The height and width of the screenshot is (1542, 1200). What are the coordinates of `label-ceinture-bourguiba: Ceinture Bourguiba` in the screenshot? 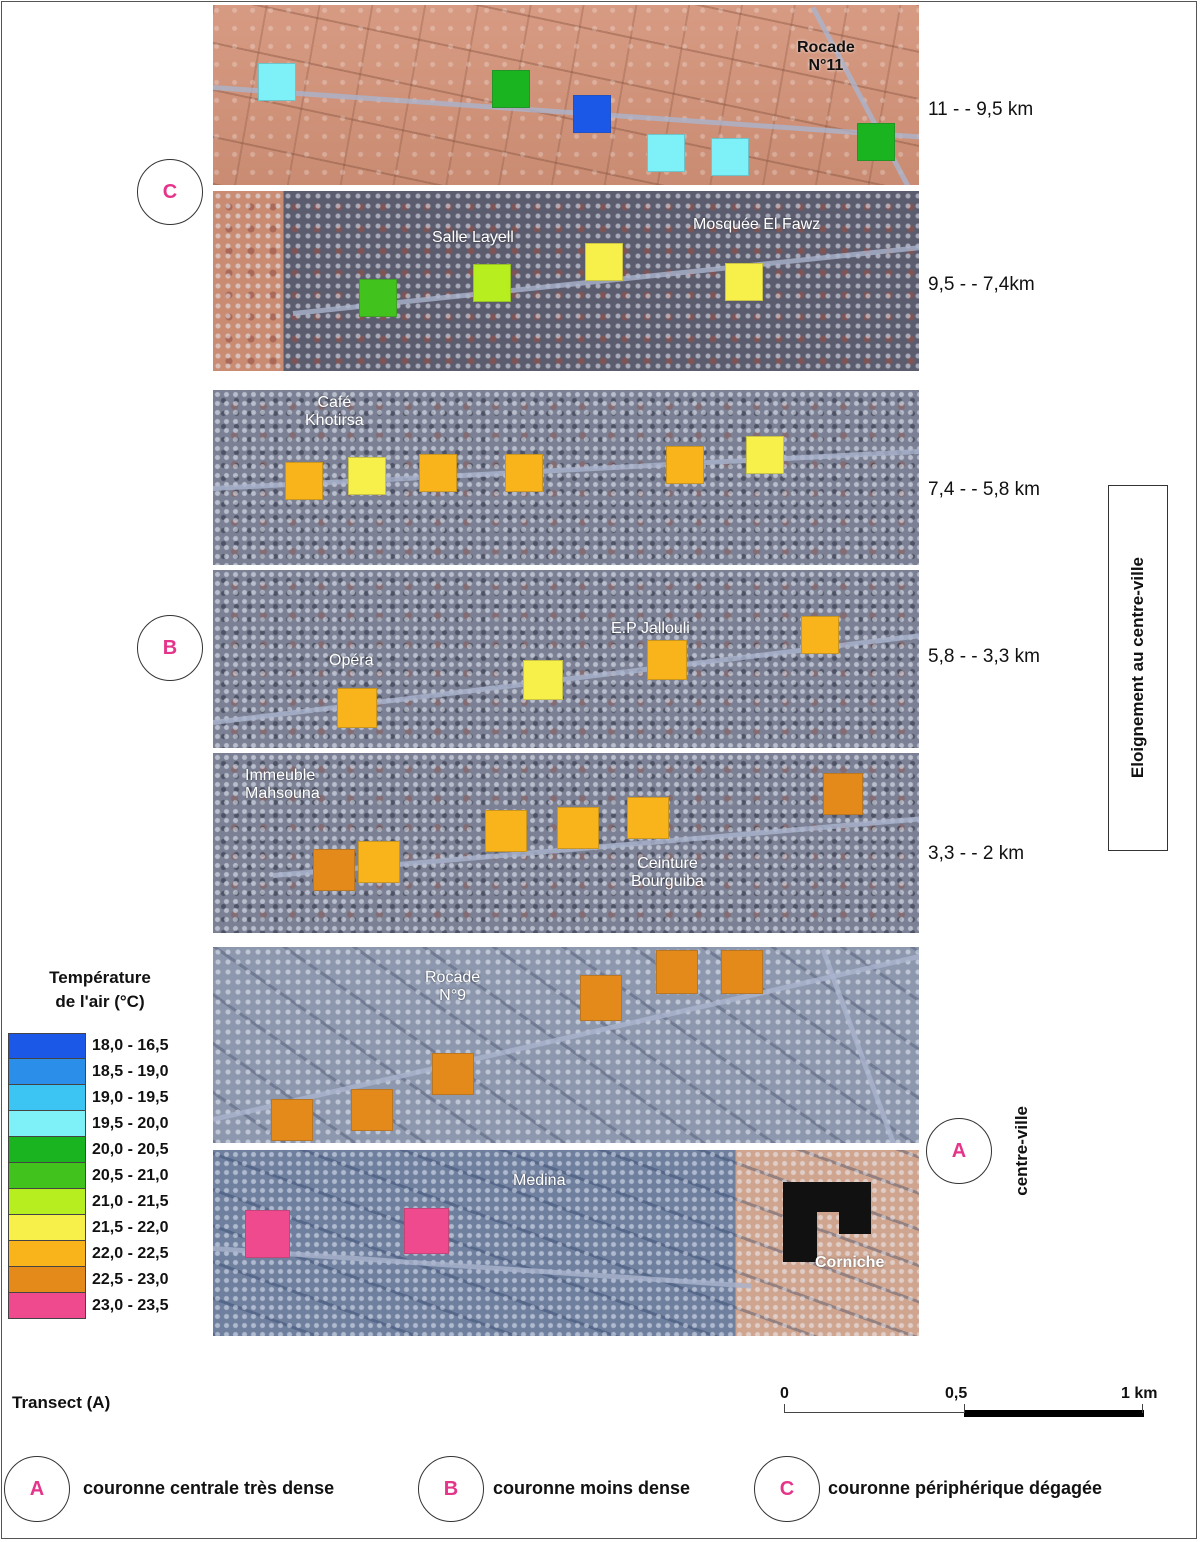 It's located at (667, 872).